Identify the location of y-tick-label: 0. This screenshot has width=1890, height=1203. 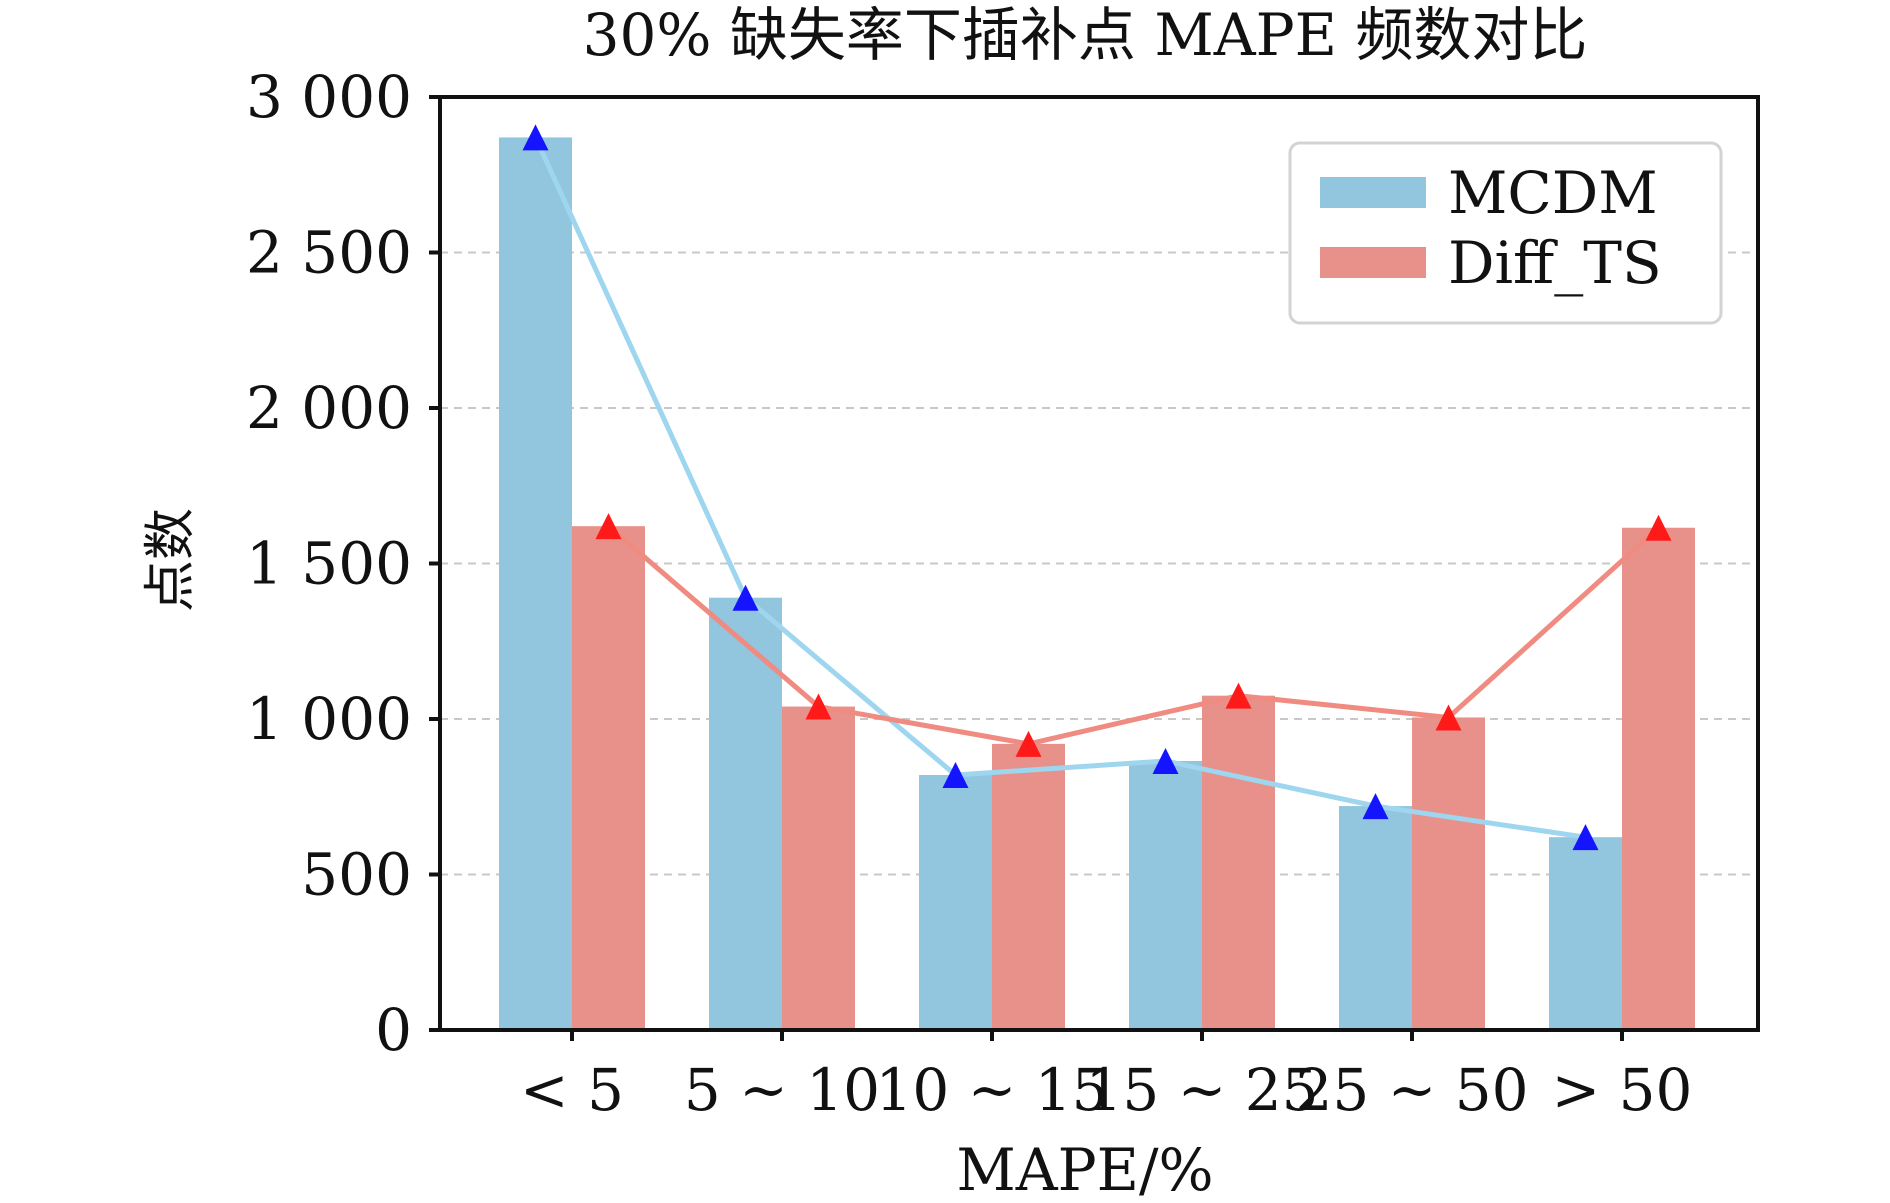
(393, 1030).